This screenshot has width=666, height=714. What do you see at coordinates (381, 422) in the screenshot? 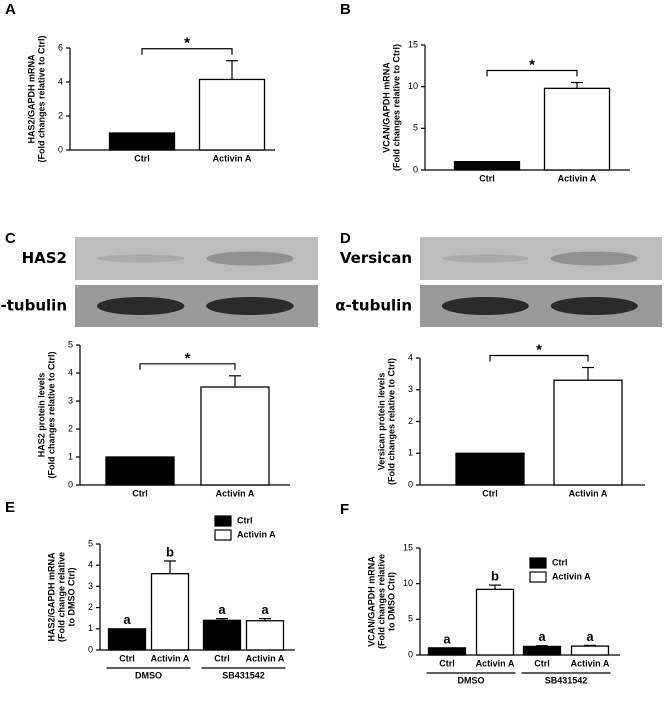
I see `y-axis-label: Versican protein levels` at bounding box center [381, 422].